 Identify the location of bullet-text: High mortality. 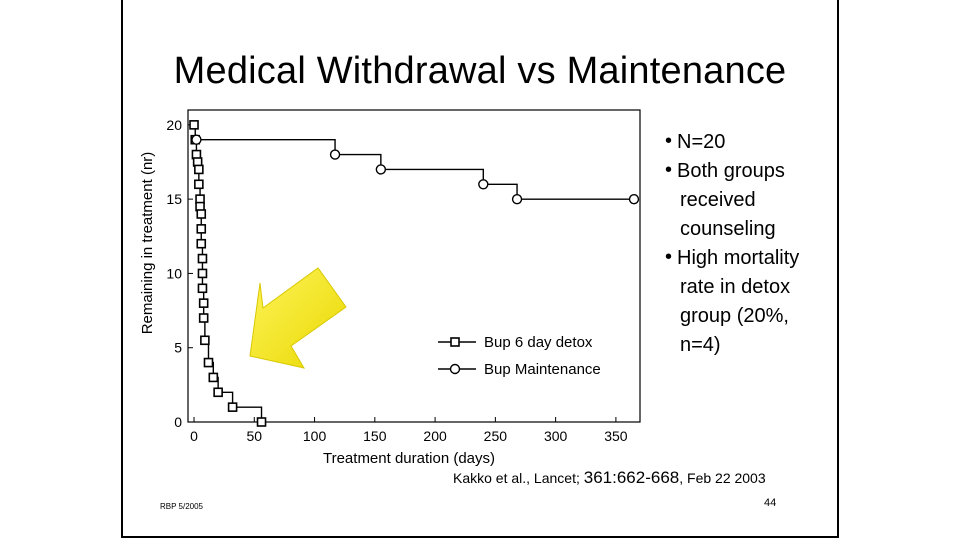
(738, 258).